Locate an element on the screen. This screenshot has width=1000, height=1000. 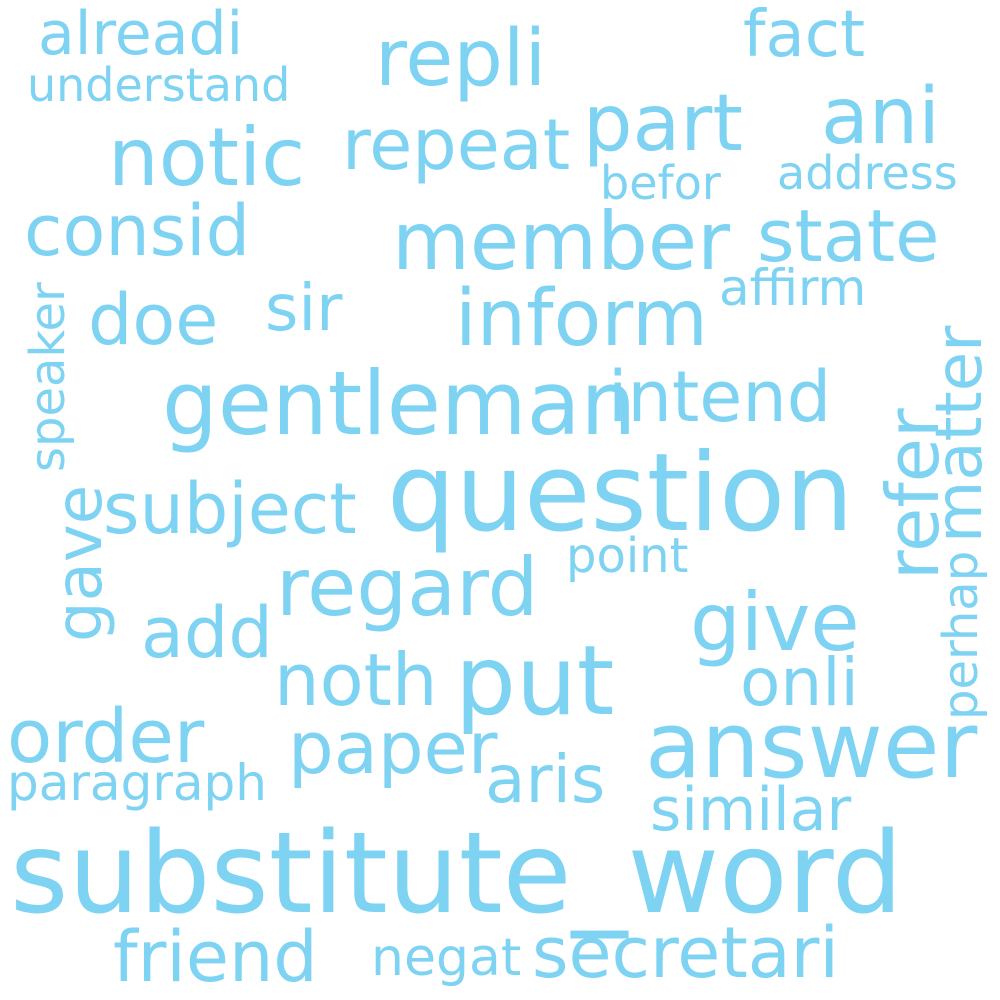
word-matter: matter is located at coordinates (960, 434).